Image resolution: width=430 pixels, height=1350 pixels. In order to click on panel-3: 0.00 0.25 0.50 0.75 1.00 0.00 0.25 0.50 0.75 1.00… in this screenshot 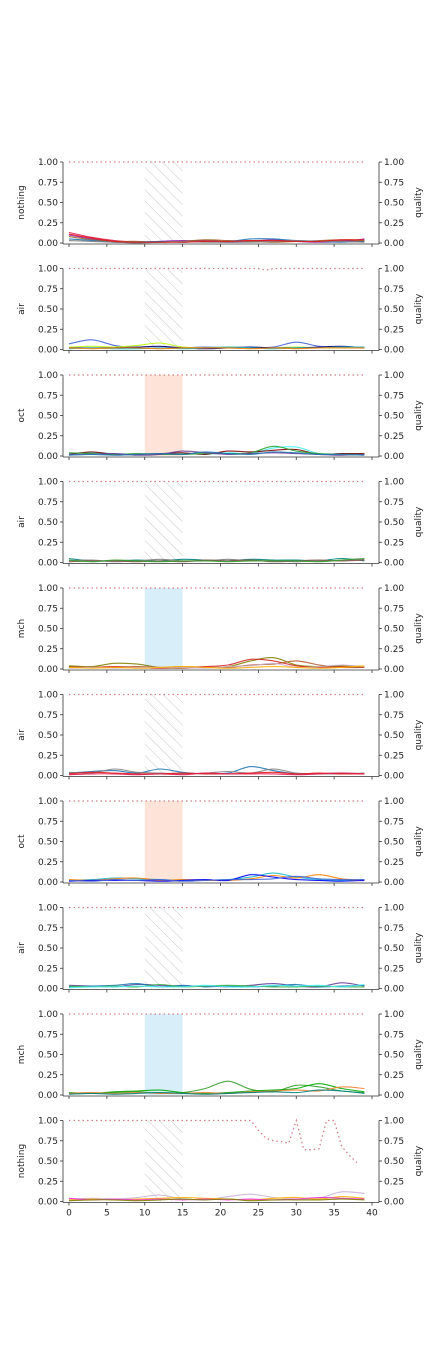, I will do `click(220, 523)`.